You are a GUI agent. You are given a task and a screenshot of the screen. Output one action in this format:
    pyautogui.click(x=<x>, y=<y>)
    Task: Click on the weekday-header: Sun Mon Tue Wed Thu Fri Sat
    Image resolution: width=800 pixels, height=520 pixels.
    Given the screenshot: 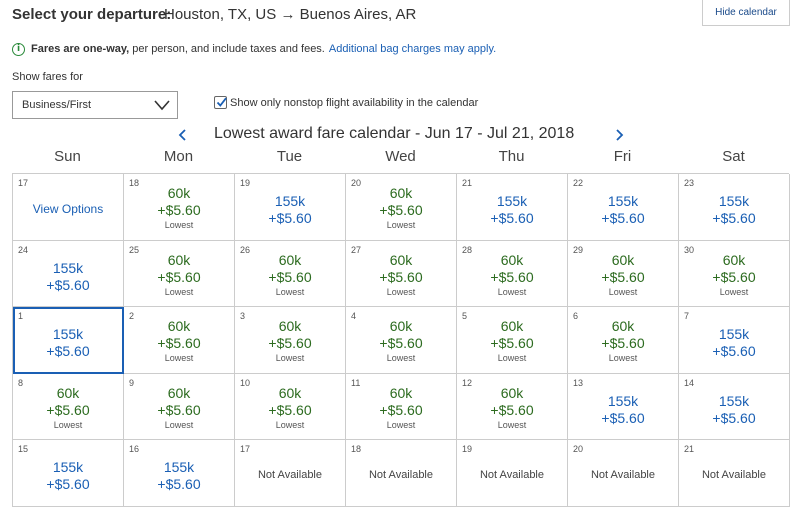 What is the action you would take?
    pyautogui.click(x=400, y=158)
    